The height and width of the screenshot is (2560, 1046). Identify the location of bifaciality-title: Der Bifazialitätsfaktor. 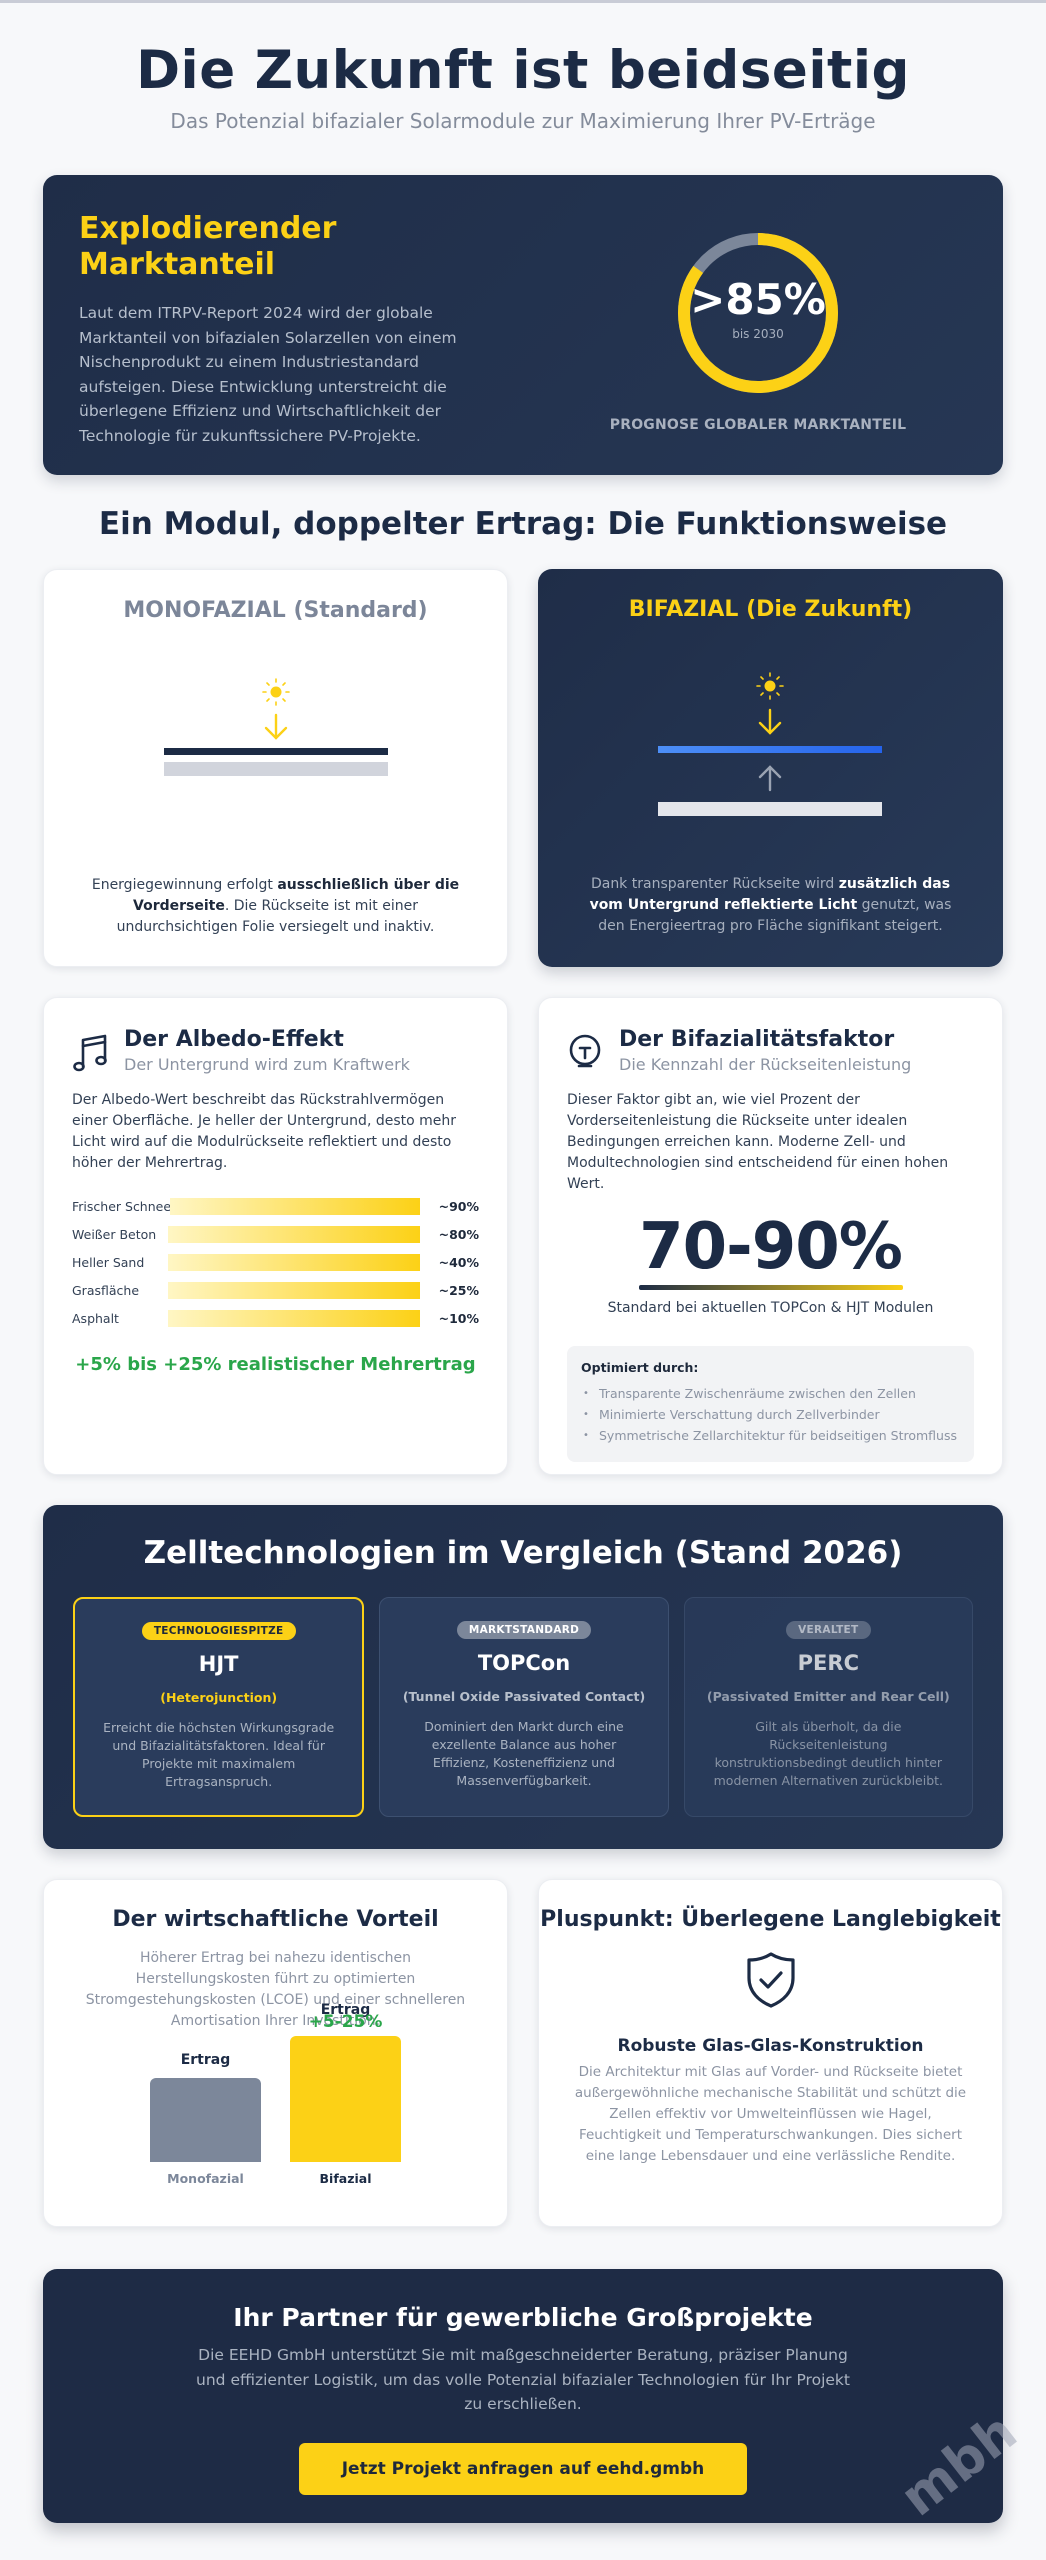
(757, 1039).